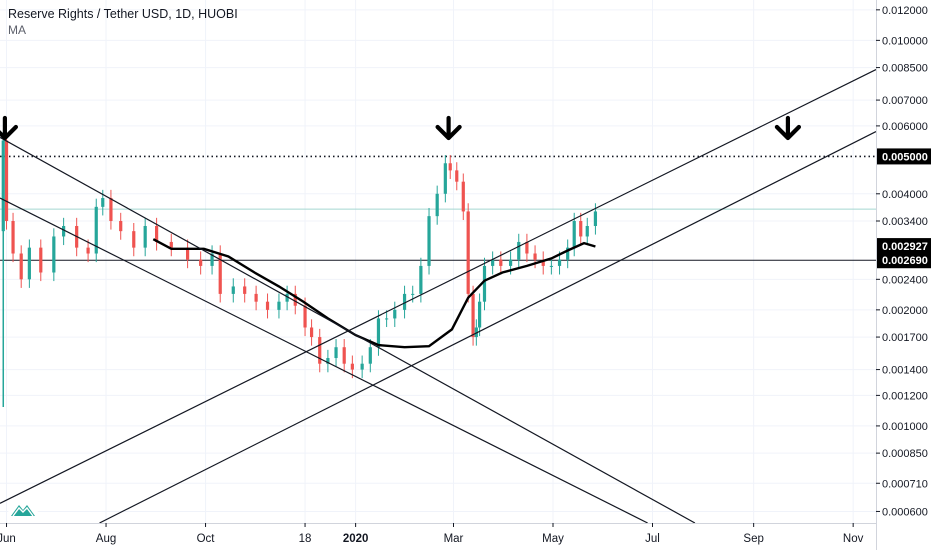  What do you see at coordinates (905, 311) in the screenshot?
I see `price-tick-label: 0.002000` at bounding box center [905, 311].